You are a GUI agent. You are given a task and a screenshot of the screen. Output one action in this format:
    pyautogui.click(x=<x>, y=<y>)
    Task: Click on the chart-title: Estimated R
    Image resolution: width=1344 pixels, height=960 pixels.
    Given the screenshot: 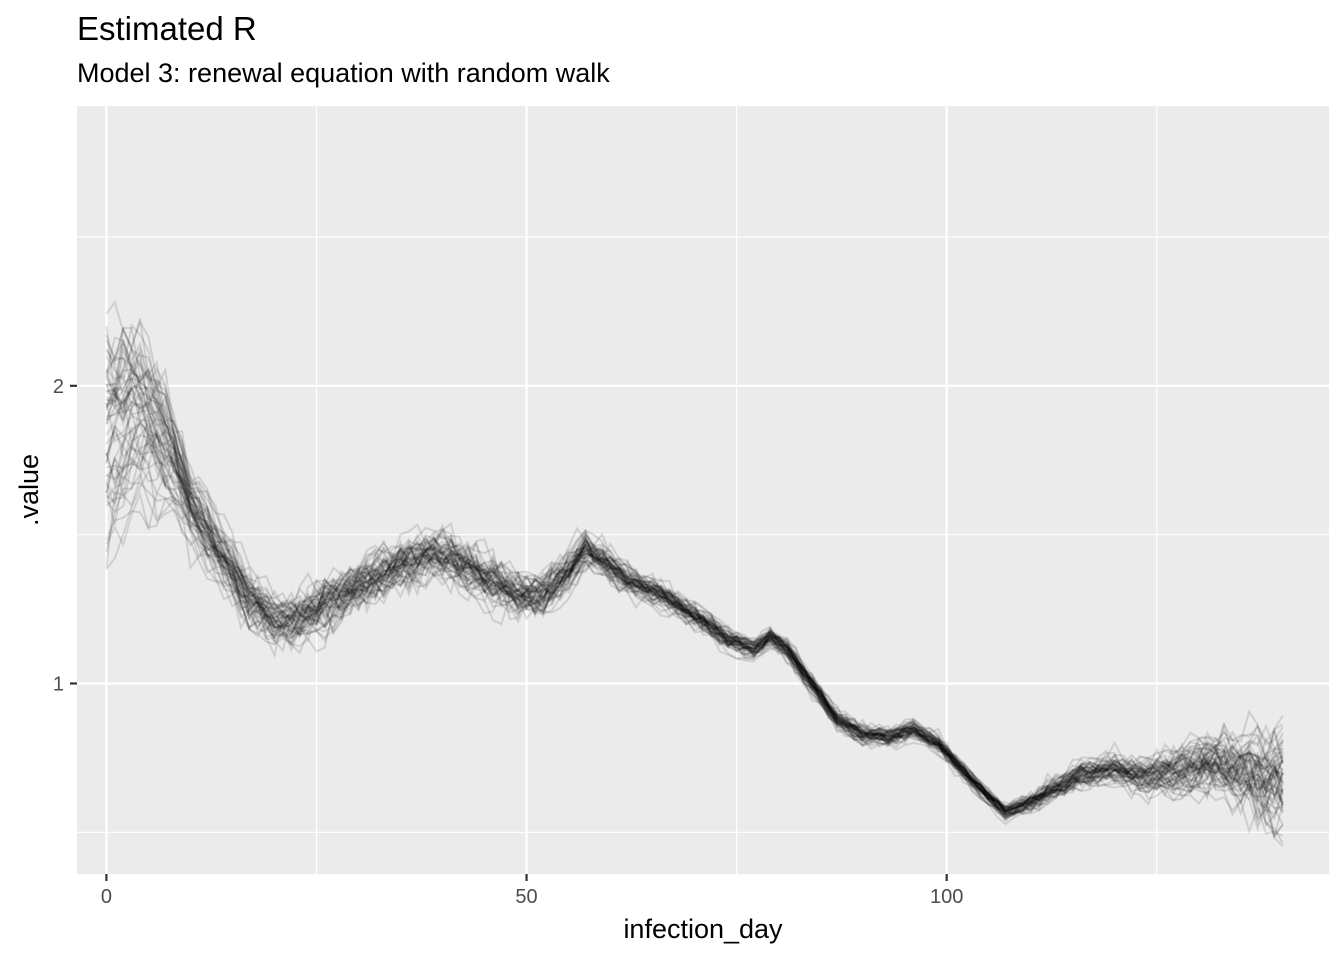 What is the action you would take?
    pyautogui.click(x=167, y=28)
    